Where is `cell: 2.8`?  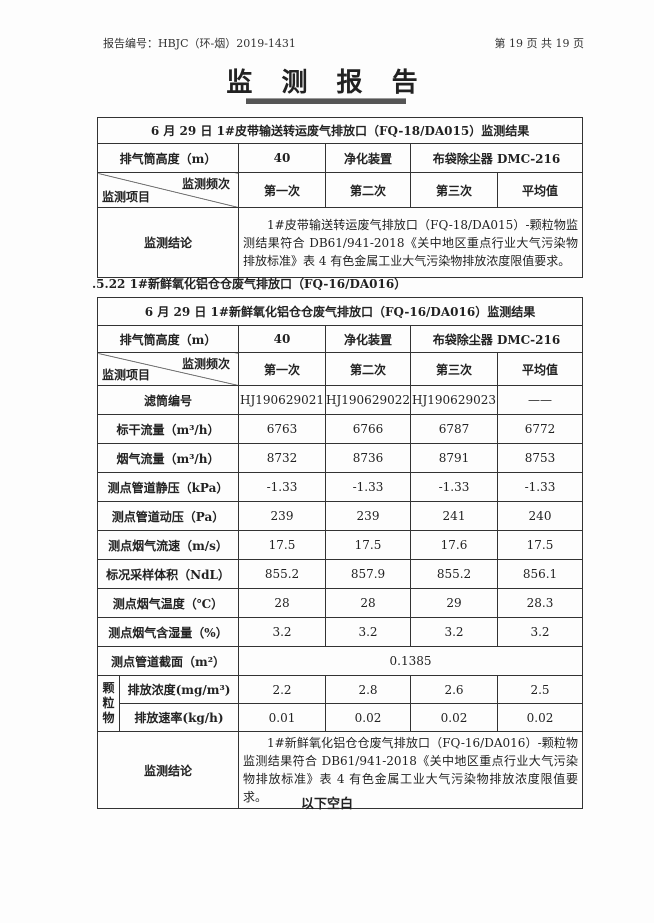
cell: 2.8 is located at coordinates (368, 689).